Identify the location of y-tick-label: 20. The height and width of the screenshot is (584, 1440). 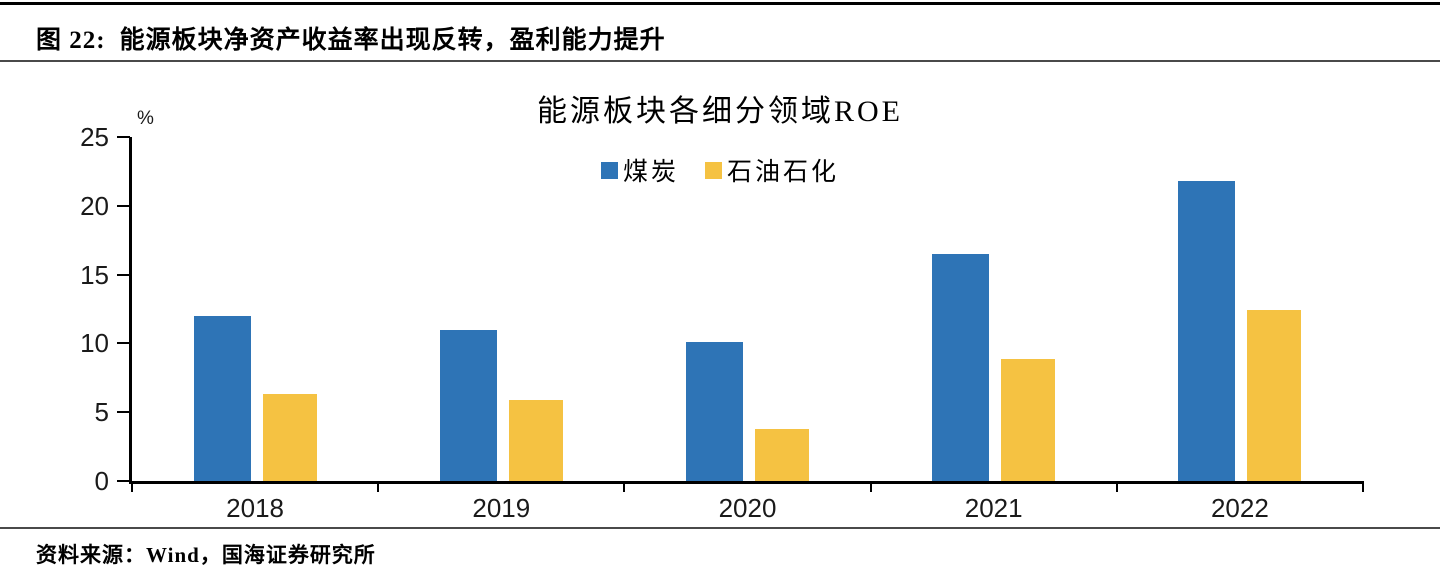
(94, 205).